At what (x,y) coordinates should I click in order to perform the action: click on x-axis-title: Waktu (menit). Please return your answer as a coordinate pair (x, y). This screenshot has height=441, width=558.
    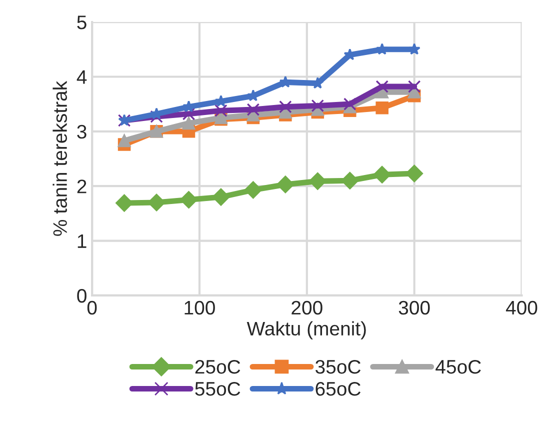
    Looking at the image, I should click on (306, 330).